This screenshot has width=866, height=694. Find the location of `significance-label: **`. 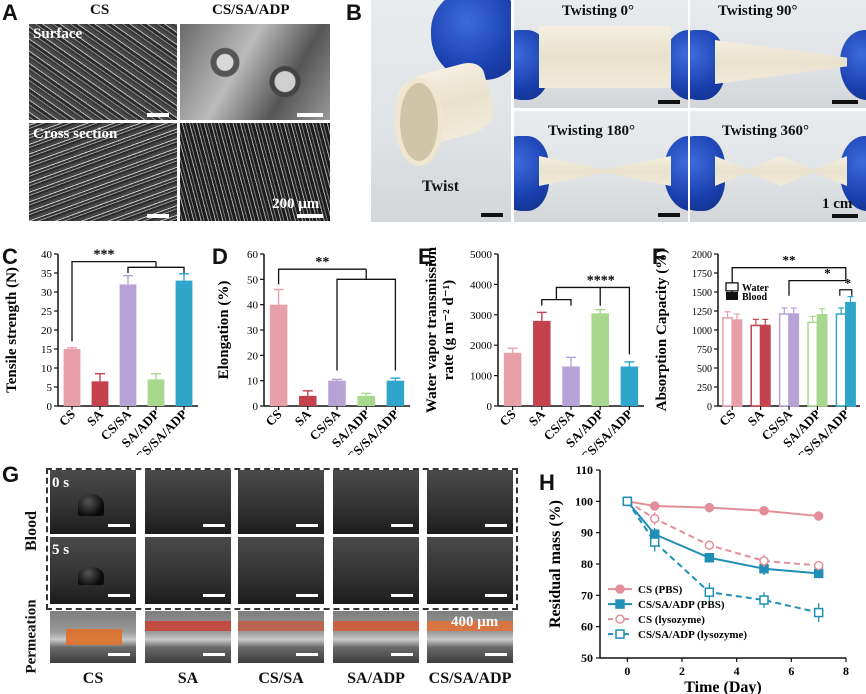

significance-label: ** is located at coordinates (789, 260).